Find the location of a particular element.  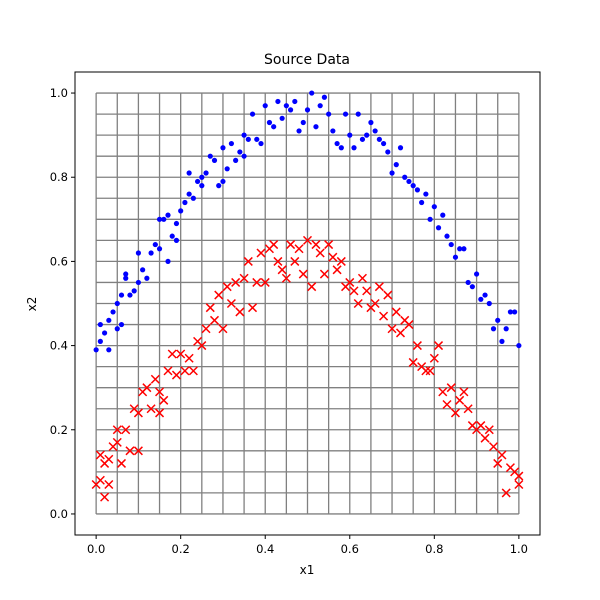

chart-title: Source Data is located at coordinates (307, 60).